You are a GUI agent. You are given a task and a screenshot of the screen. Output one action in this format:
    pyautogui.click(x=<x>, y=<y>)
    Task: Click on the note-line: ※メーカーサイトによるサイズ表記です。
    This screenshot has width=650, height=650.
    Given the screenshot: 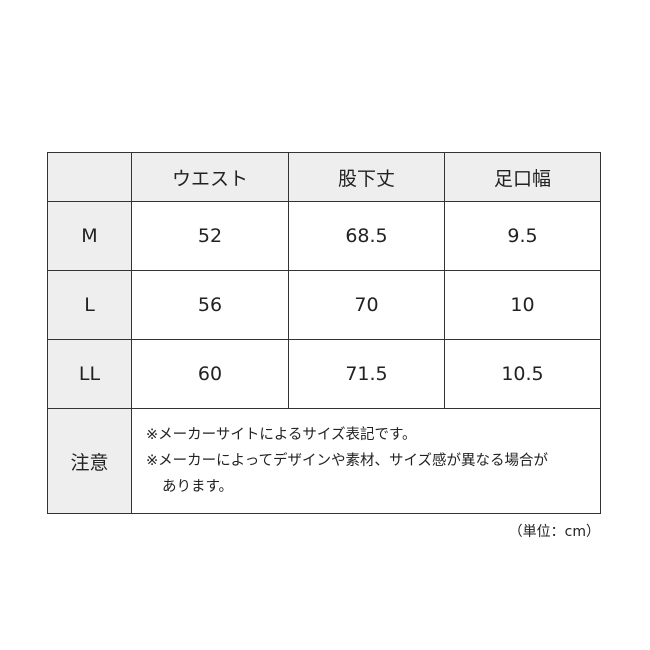 What is the action you would take?
    pyautogui.click(x=281, y=435)
    